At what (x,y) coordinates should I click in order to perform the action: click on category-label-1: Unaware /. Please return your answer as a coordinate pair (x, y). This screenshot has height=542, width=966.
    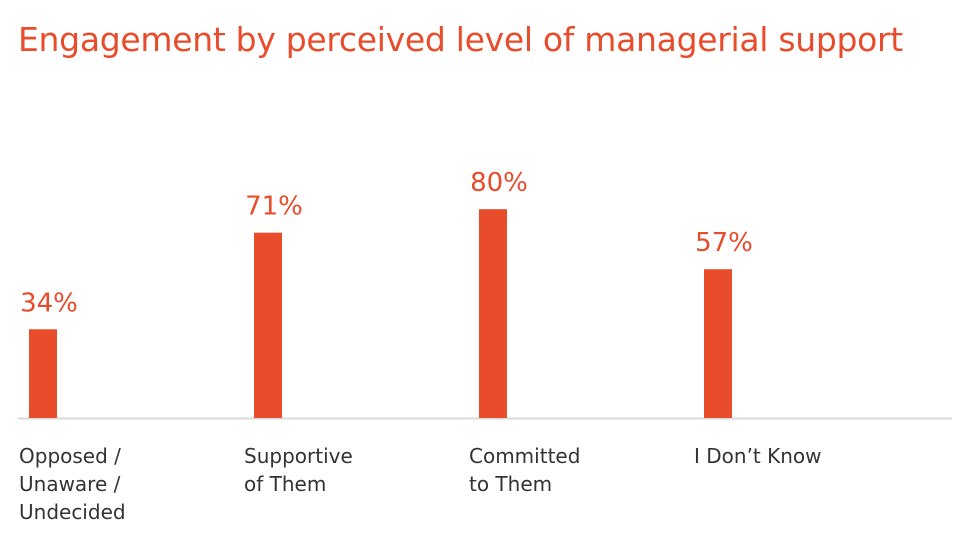
    Looking at the image, I should click on (70, 484).